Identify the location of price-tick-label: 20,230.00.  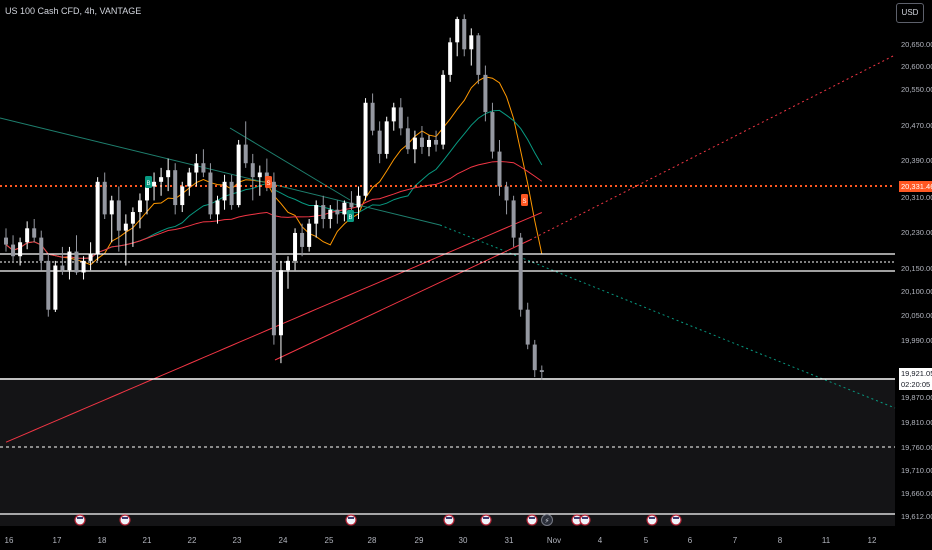
(916, 232).